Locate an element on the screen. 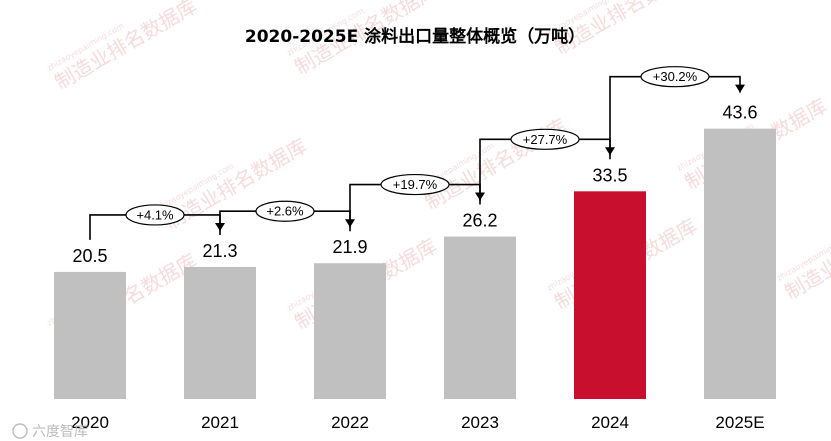 The width and height of the screenshot is (831, 441). growth-oval-2022 is located at coordinates (285, 211).